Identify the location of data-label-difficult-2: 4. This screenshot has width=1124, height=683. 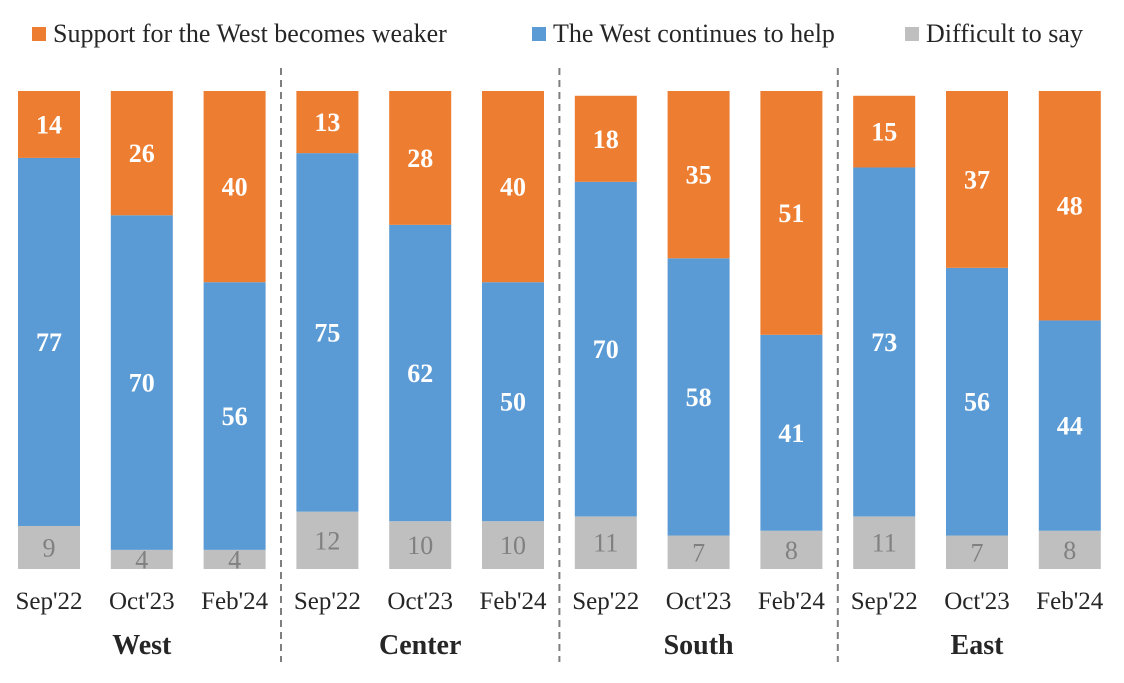
(141, 559).